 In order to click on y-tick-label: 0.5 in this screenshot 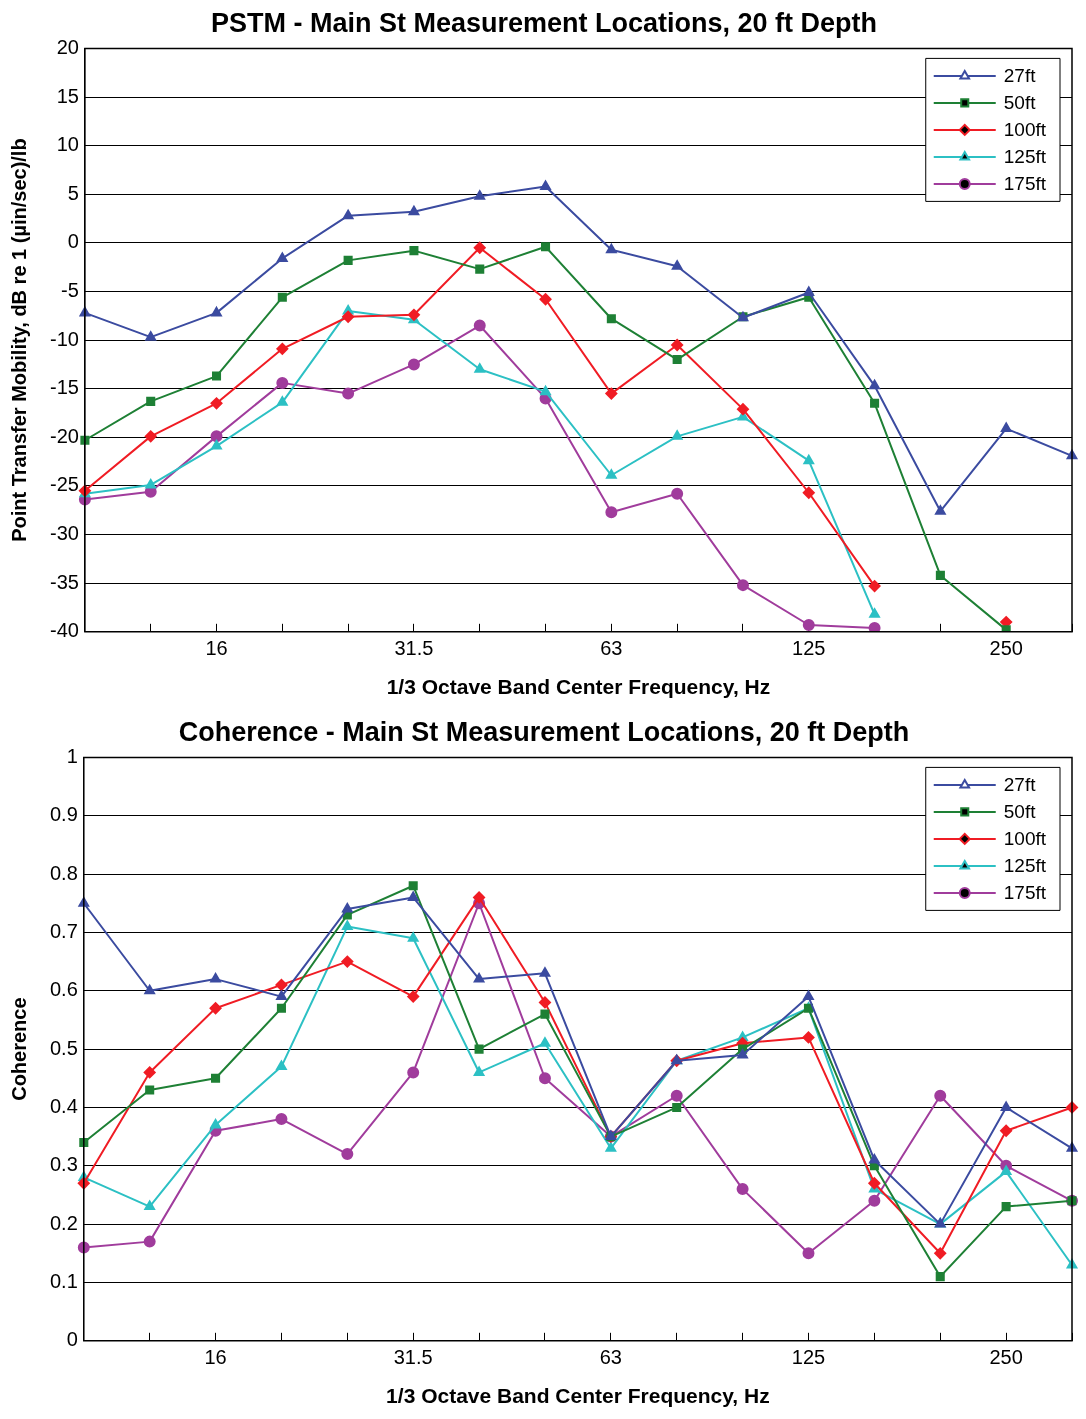, I will do `click(63, 1047)`.